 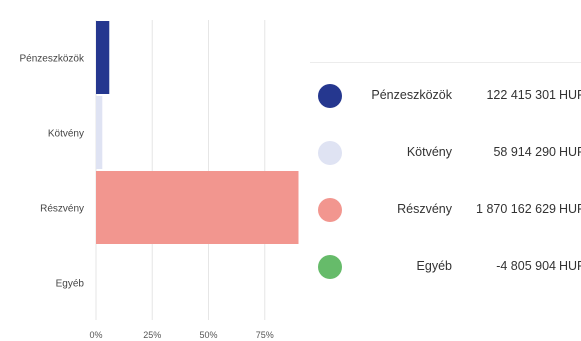 What do you see at coordinates (265, 335) in the screenshot?
I see `x-tick-label: 75%` at bounding box center [265, 335].